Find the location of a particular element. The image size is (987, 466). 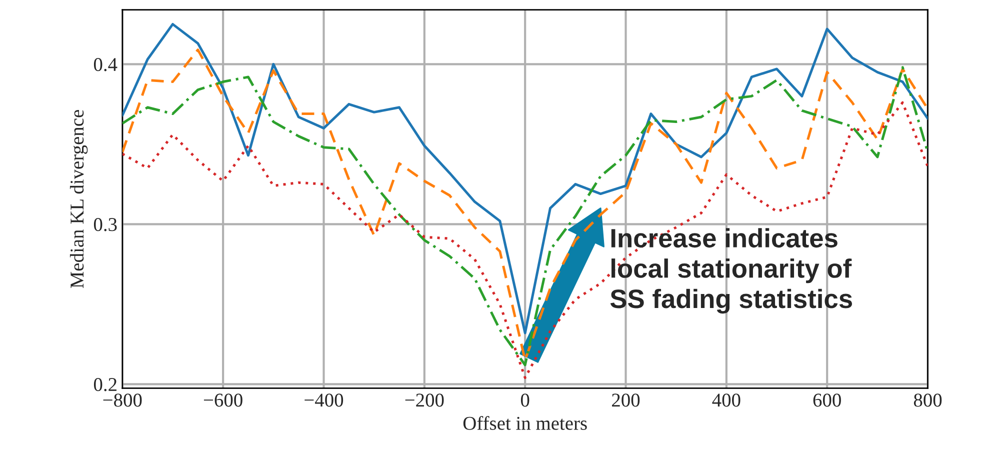

y-tick-label: 0.2 is located at coordinates (105, 385).